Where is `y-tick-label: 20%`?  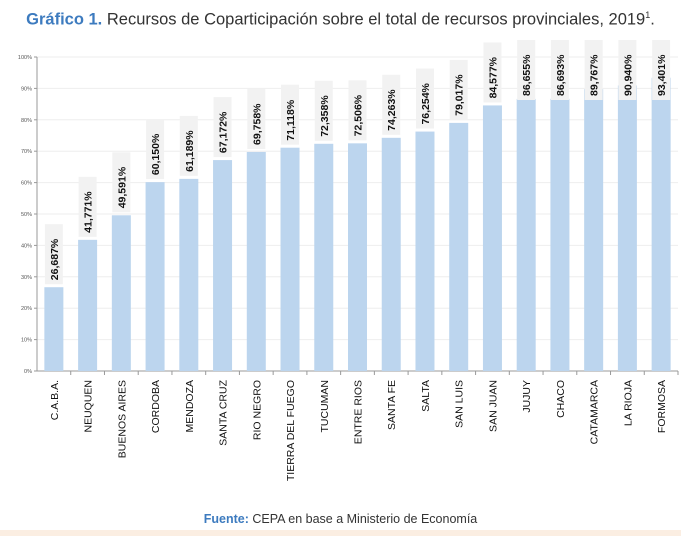 y-tick-label: 20% is located at coordinates (26, 309).